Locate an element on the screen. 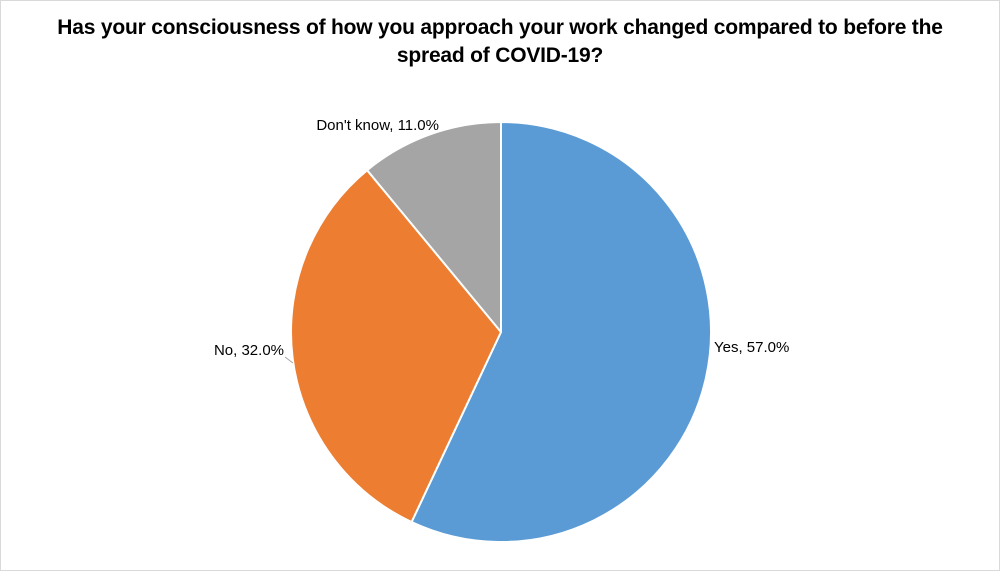 This screenshot has width=1000, height=571. pie-label-dont-know: Don't know, 11.0% is located at coordinates (377, 125).